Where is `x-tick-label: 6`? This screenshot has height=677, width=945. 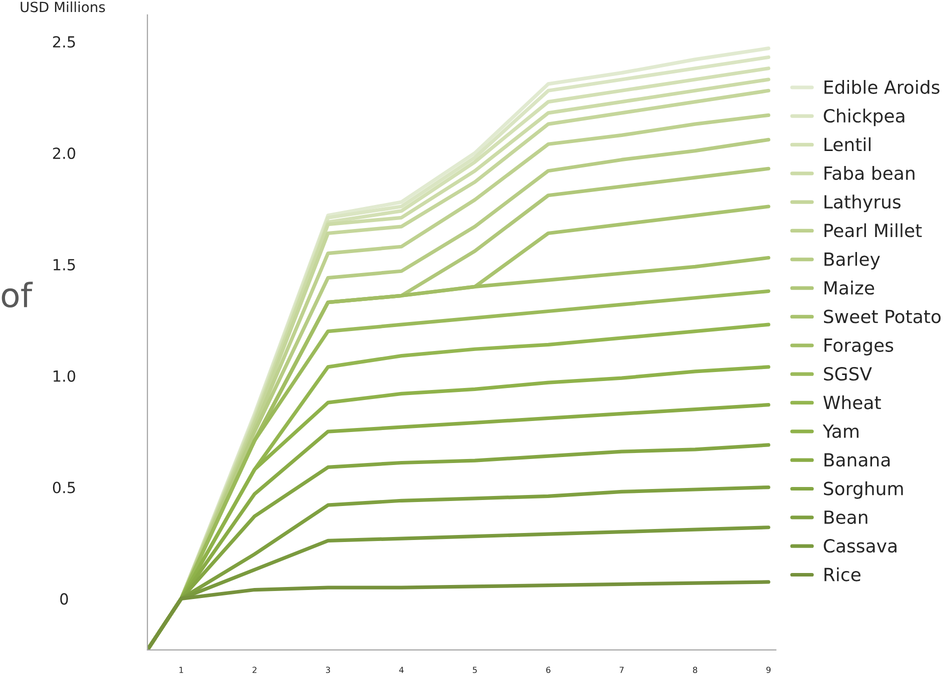
x-tick-label: 6 is located at coordinates (548, 670).